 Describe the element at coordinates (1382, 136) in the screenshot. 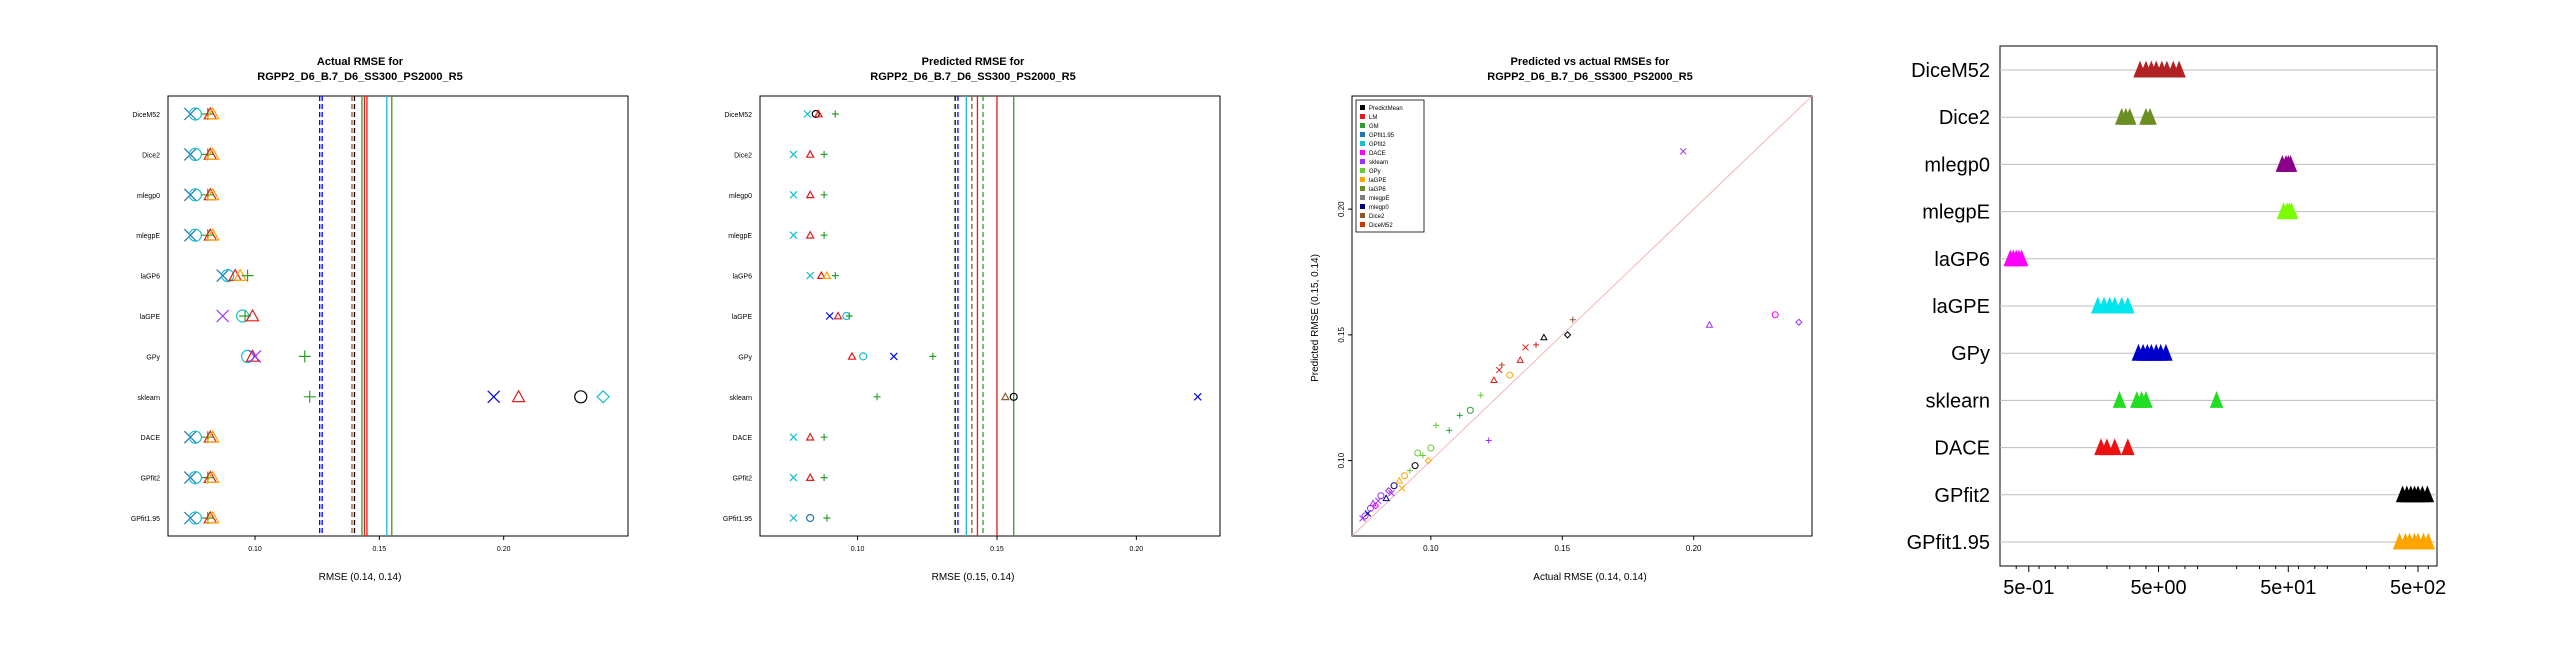

I see `legend-label: GPfit1.95` at that location.